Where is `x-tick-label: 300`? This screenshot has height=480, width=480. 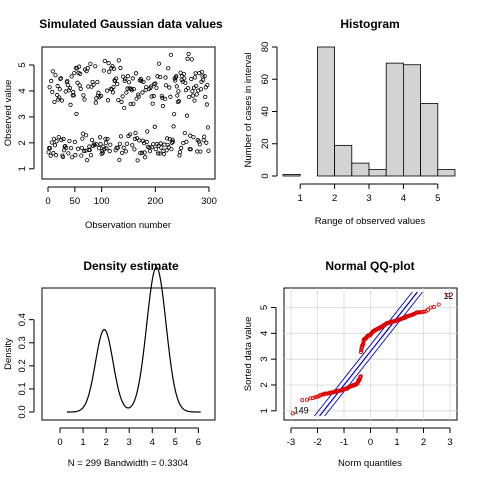
x-tick-label: 300 is located at coordinates (209, 201).